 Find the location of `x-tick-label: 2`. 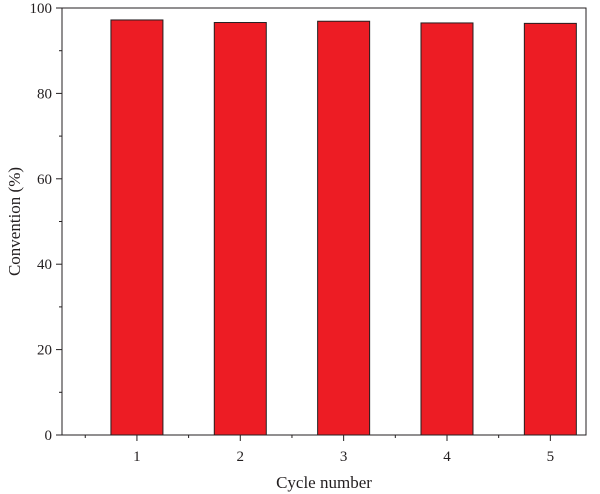

x-tick-label: 2 is located at coordinates (241, 457).